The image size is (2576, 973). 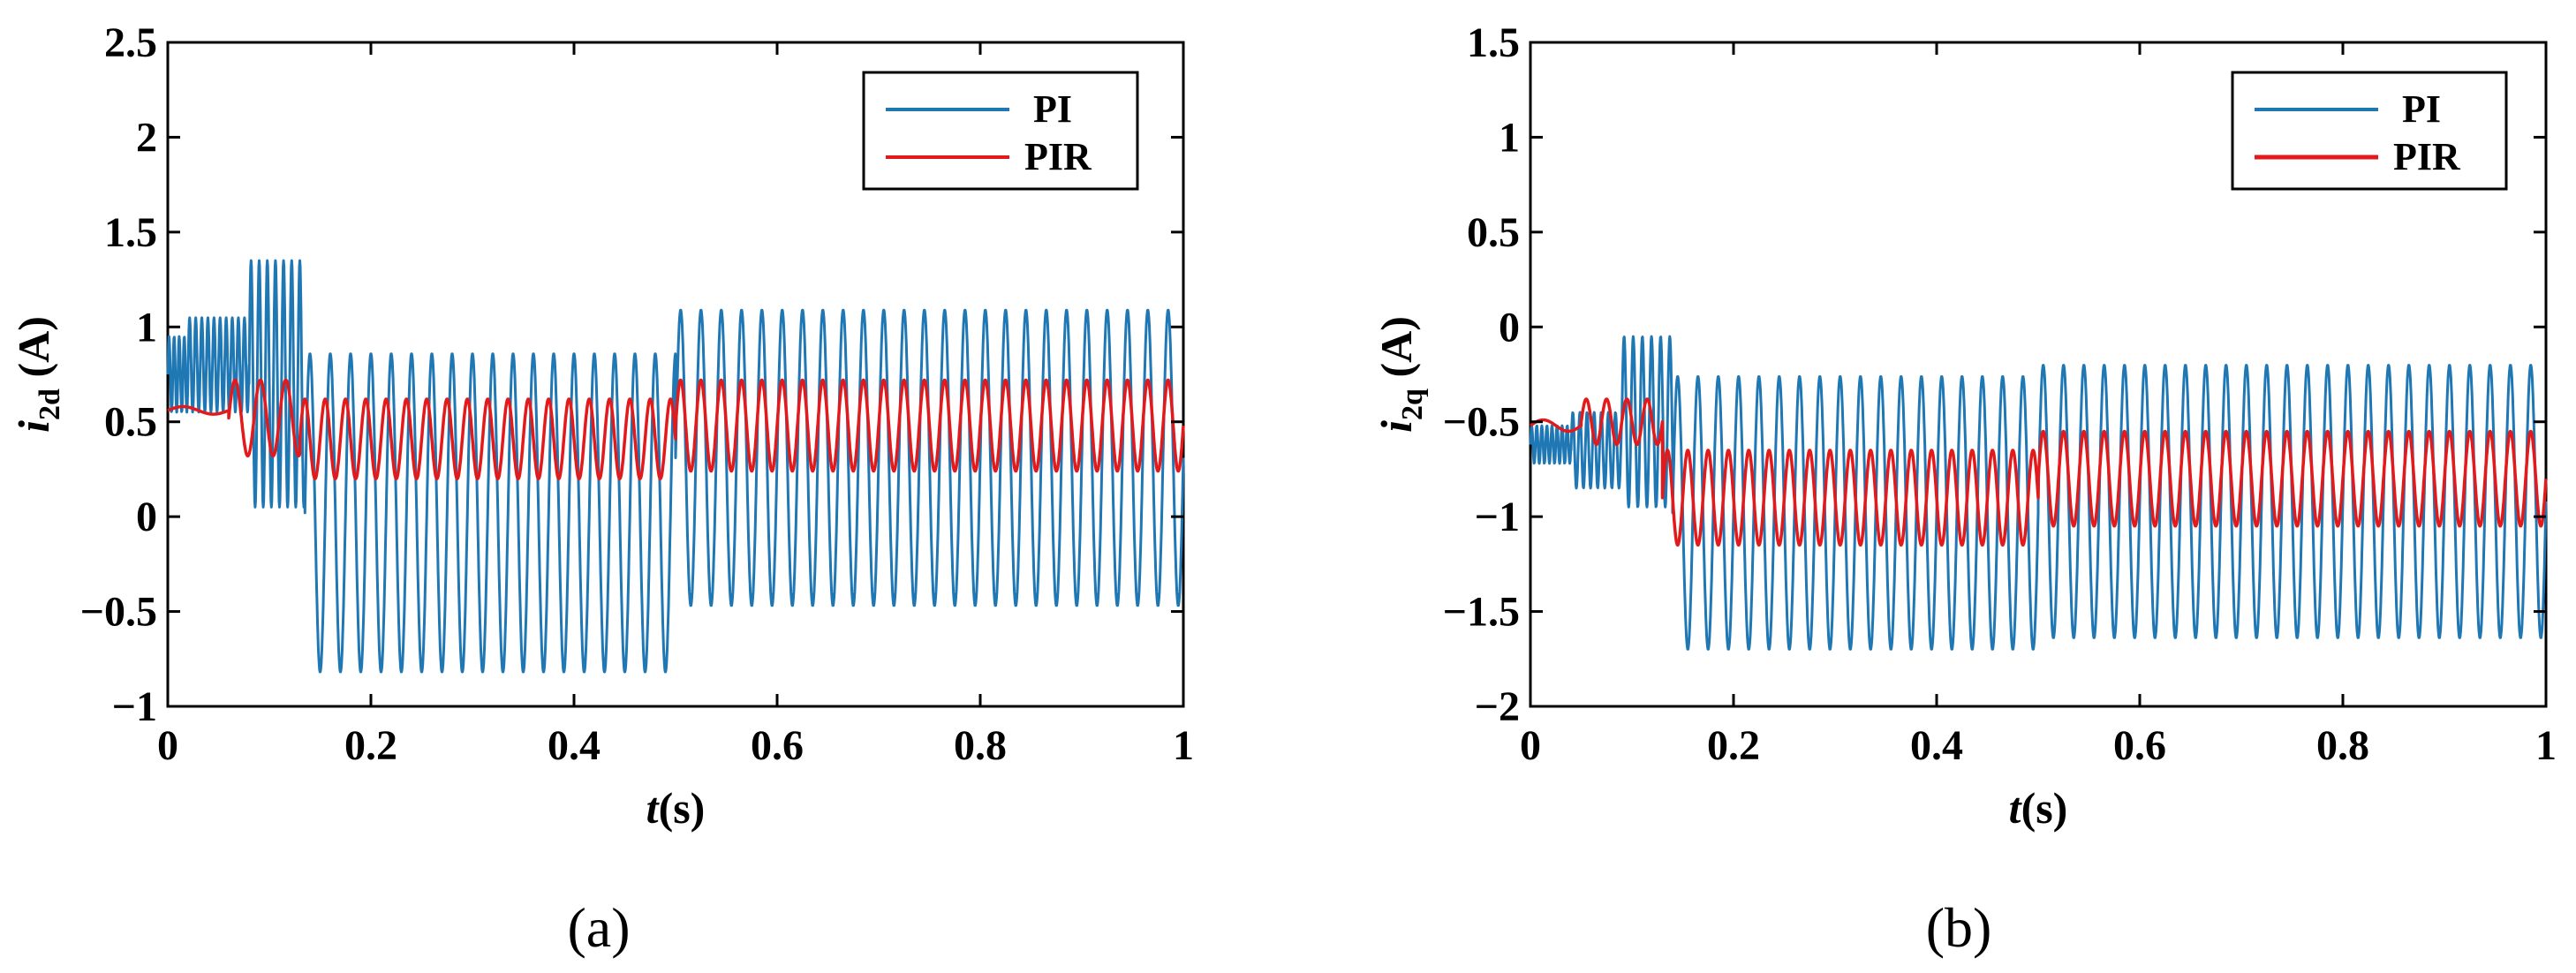 I want to click on panel-b-series-layer, so click(x=2038, y=493).